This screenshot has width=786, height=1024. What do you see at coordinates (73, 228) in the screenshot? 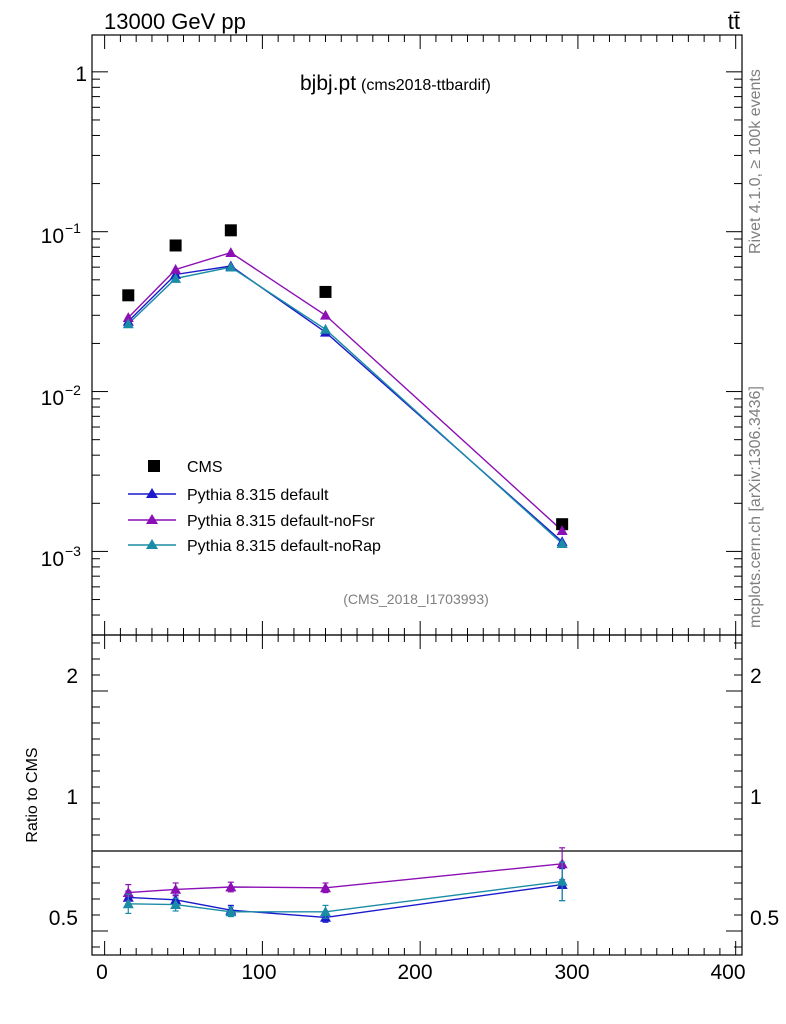
I see `y-tick-label-10m1-exp: −1` at bounding box center [73, 228].